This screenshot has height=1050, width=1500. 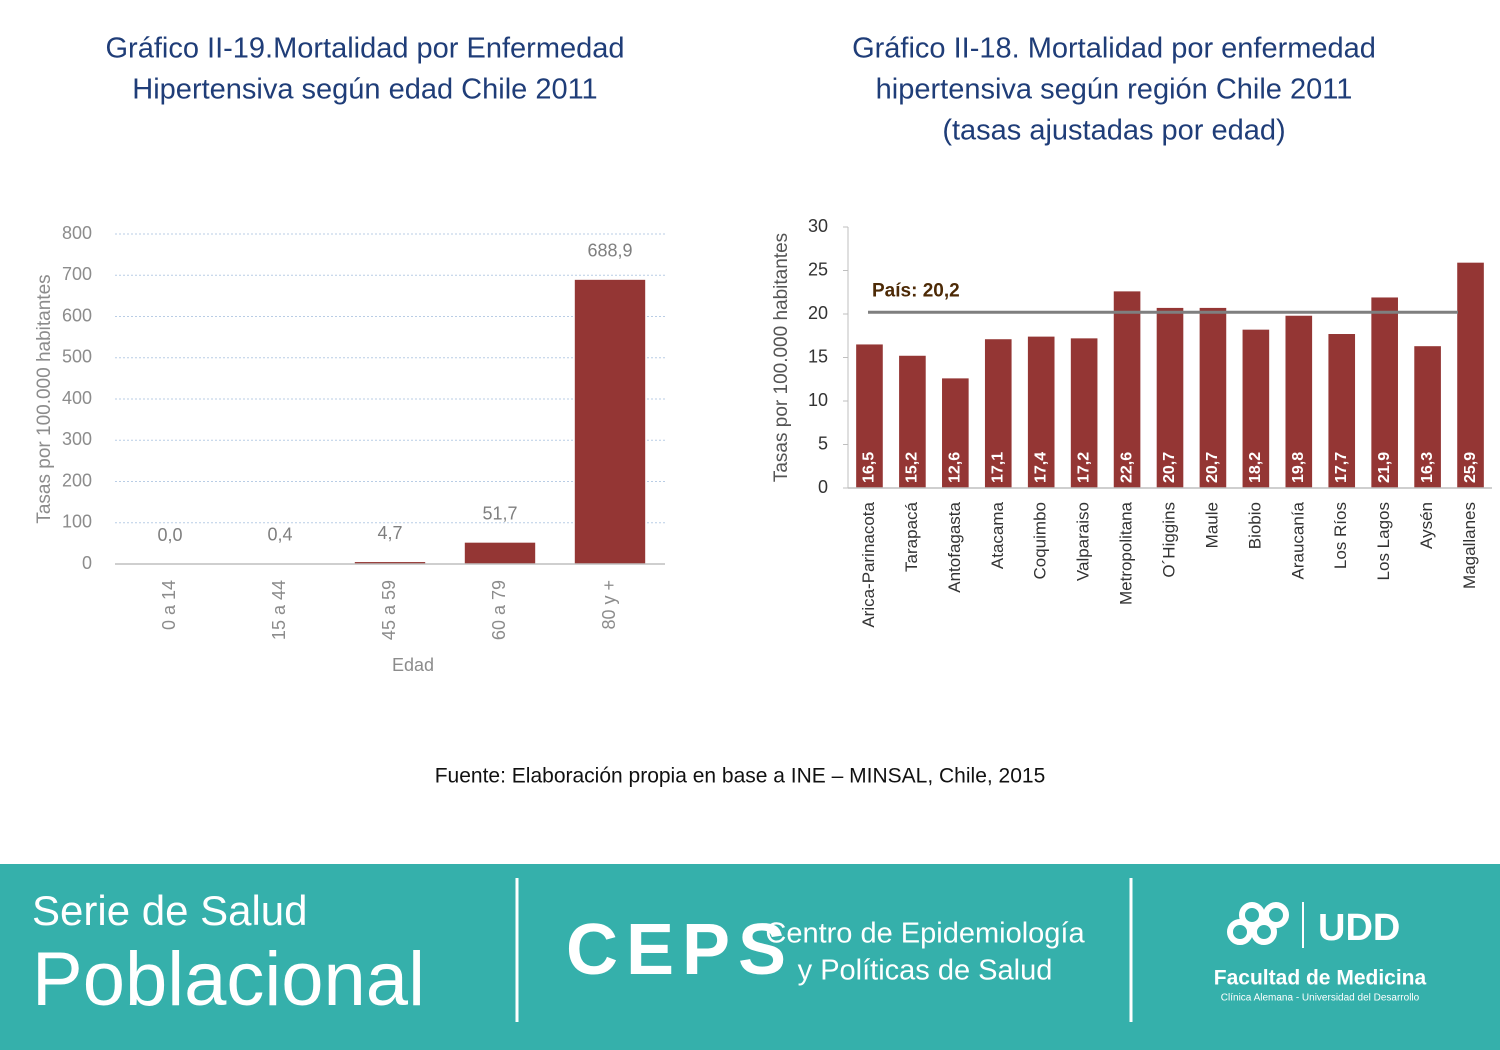 I want to click on value-label: 0,0, so click(x=169, y=535).